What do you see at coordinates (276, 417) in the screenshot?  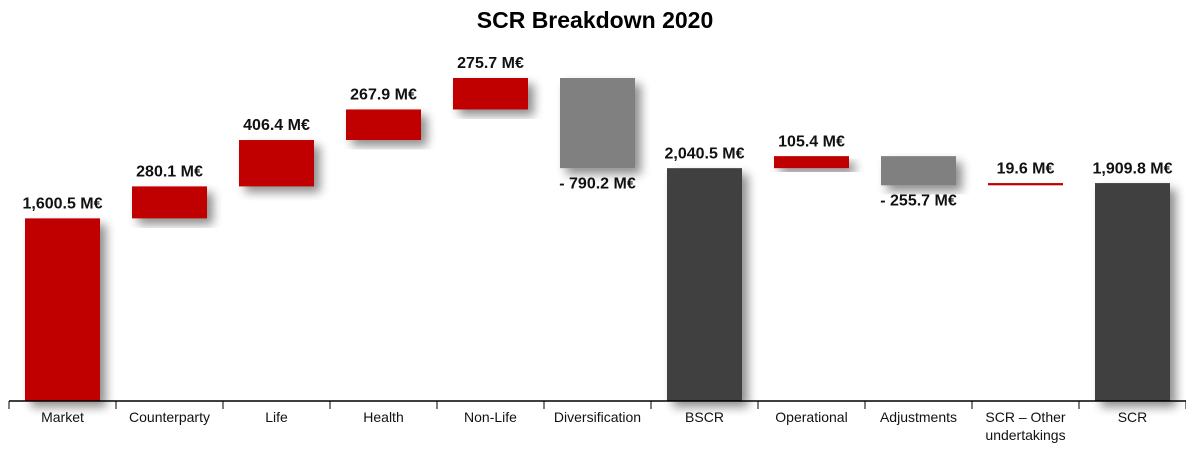 I see `x-tick-label: Life` at bounding box center [276, 417].